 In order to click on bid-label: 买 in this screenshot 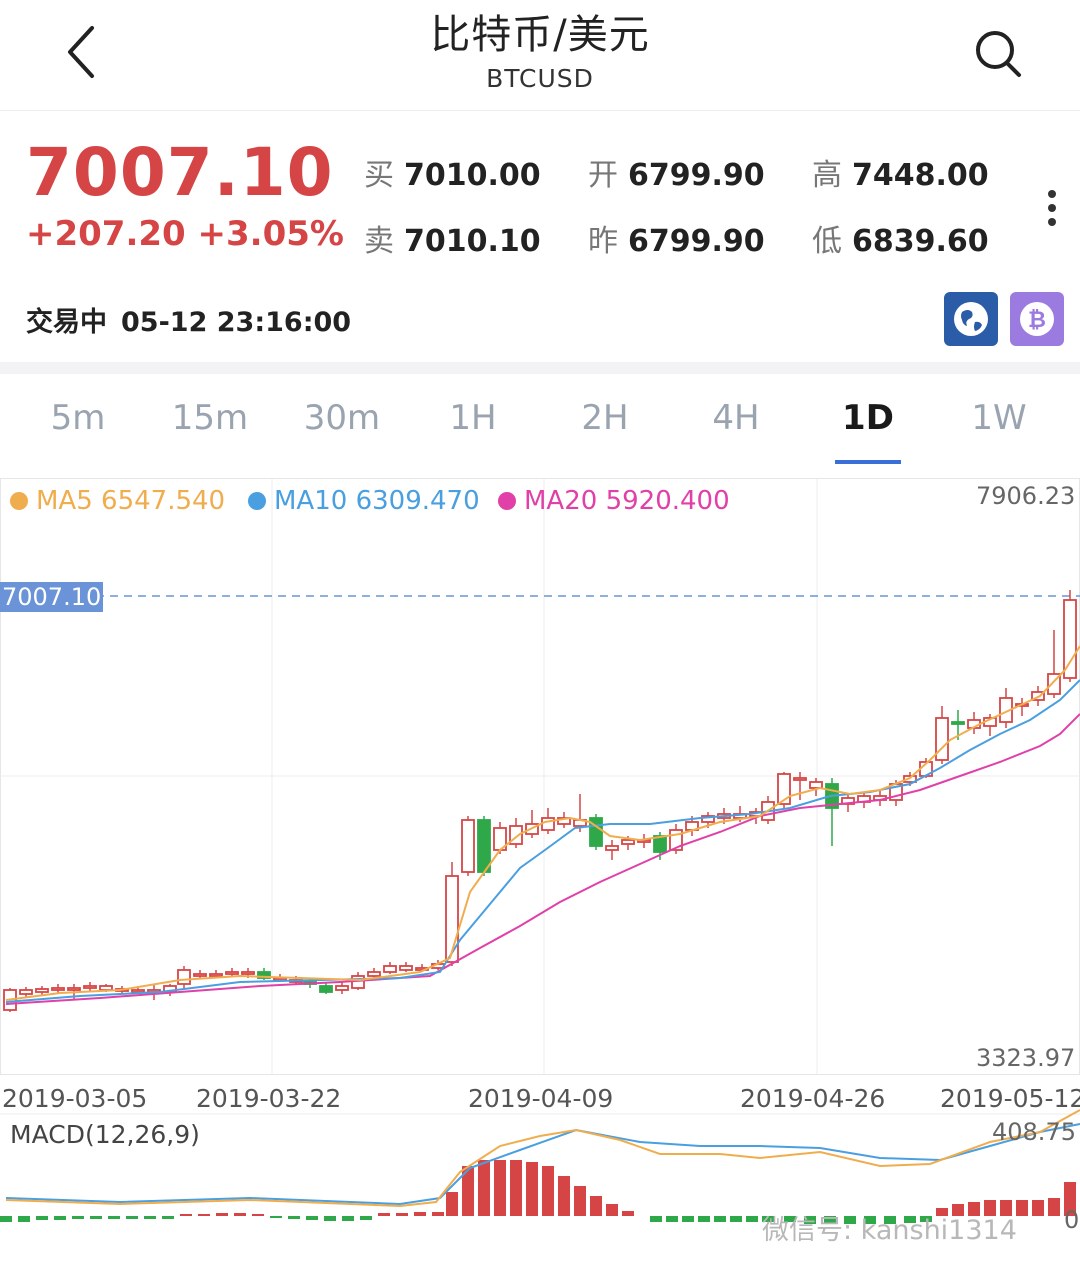, I will do `click(379, 175)`.